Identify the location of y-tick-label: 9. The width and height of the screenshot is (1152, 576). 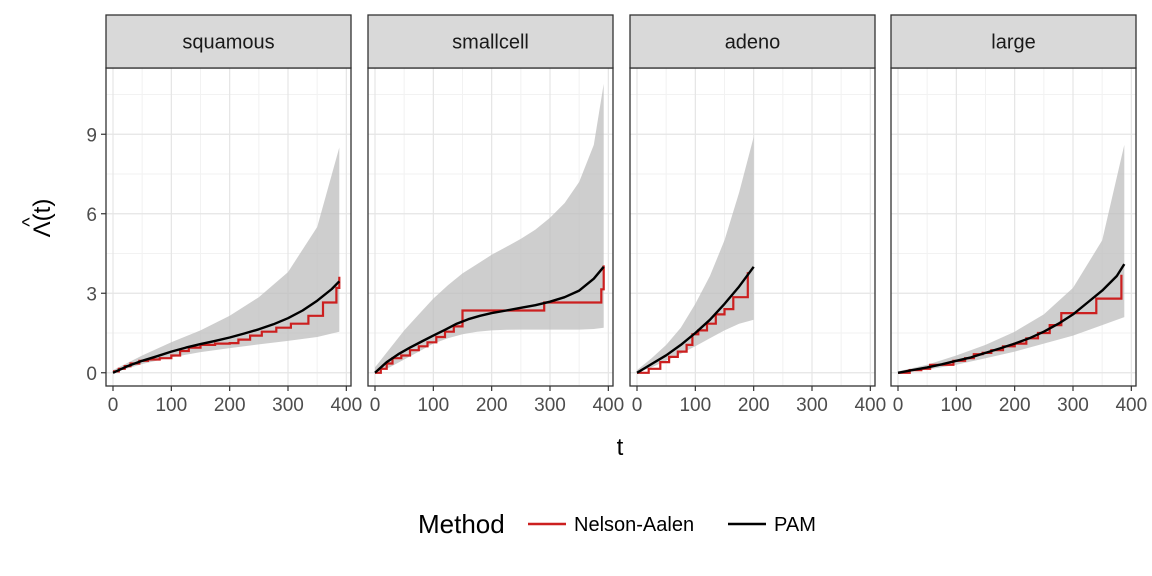
(91, 135).